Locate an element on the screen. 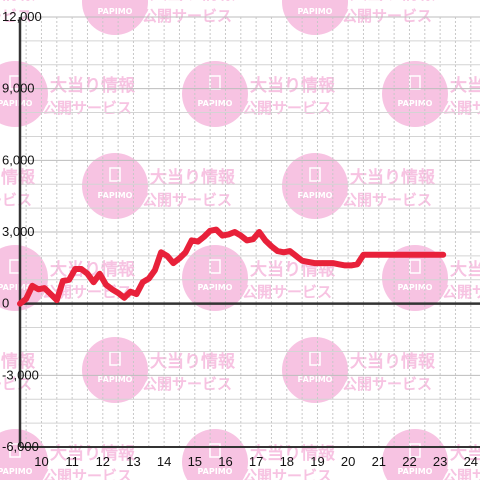 This screenshot has height=480, width=480. x-tick-label: 10 is located at coordinates (41, 461).